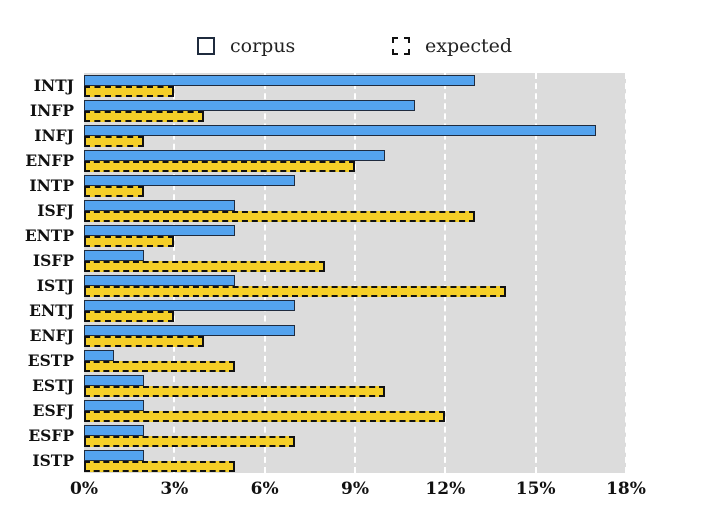 This screenshot has height=520, width=720. What do you see at coordinates (144, 341) in the screenshot?
I see `bar-expected-enfj` at bounding box center [144, 341].